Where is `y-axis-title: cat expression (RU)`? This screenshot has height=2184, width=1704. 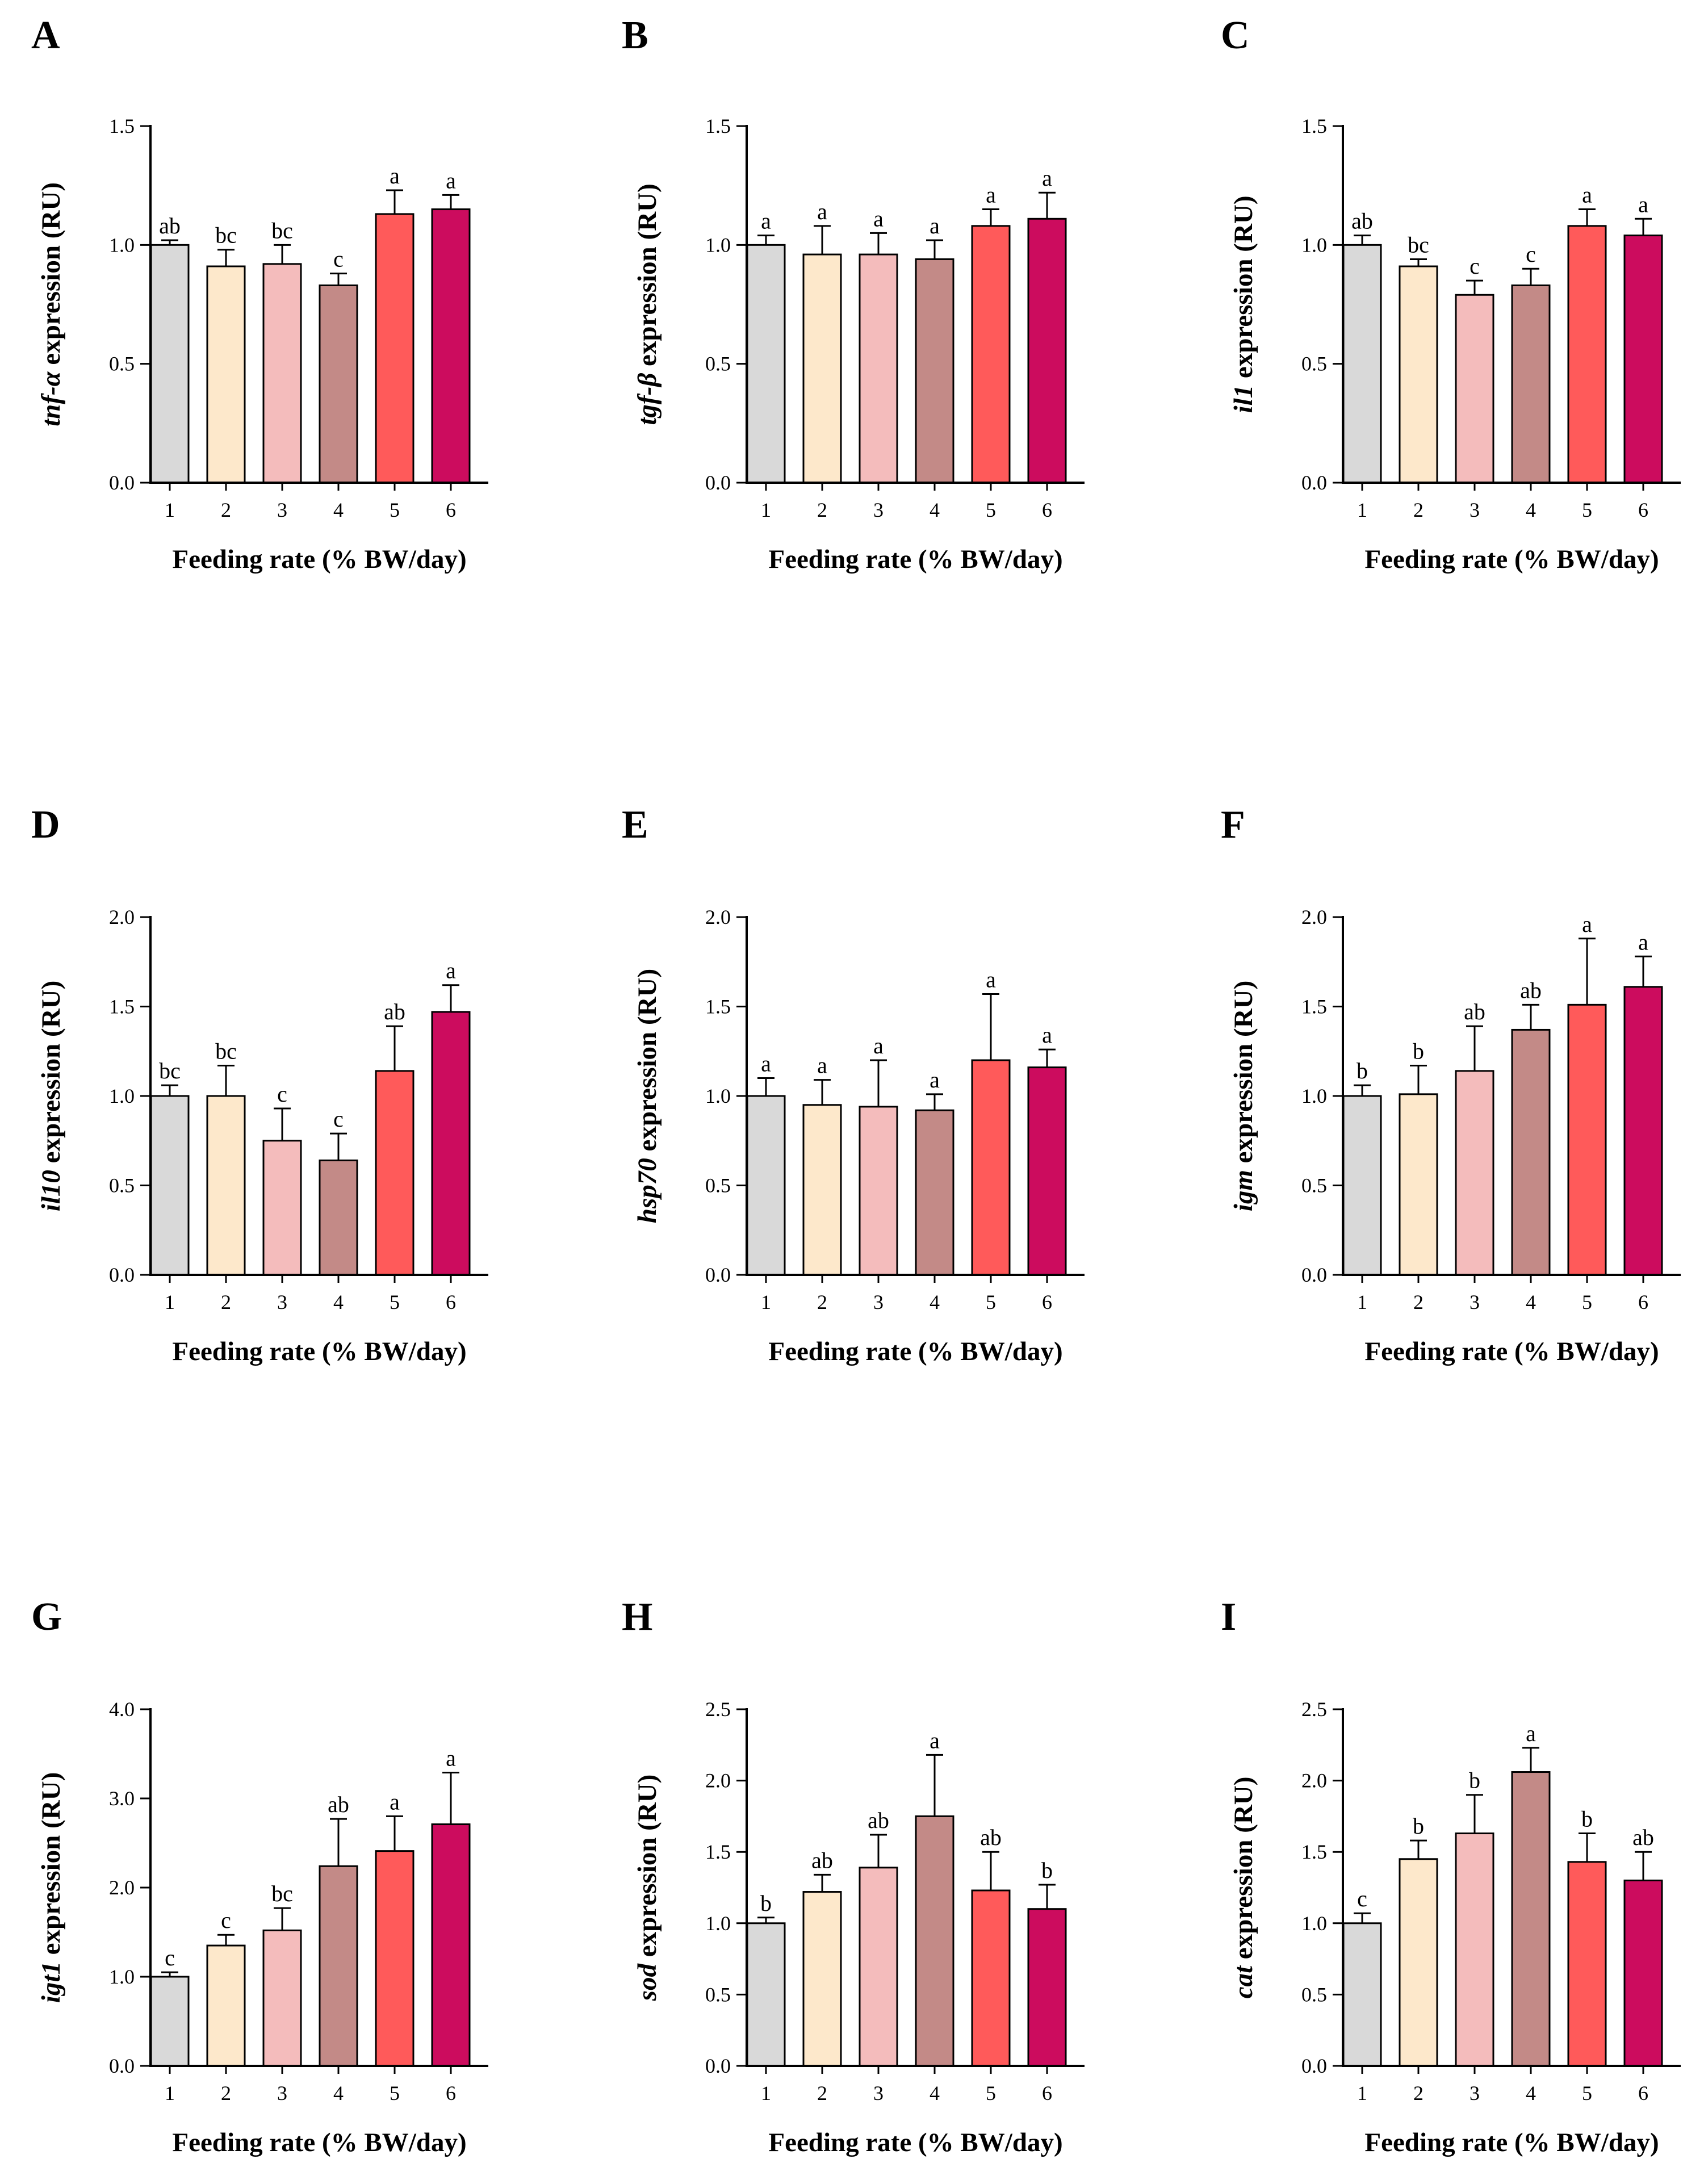 y-axis-title: cat expression (RU) is located at coordinates (1243, 1888).